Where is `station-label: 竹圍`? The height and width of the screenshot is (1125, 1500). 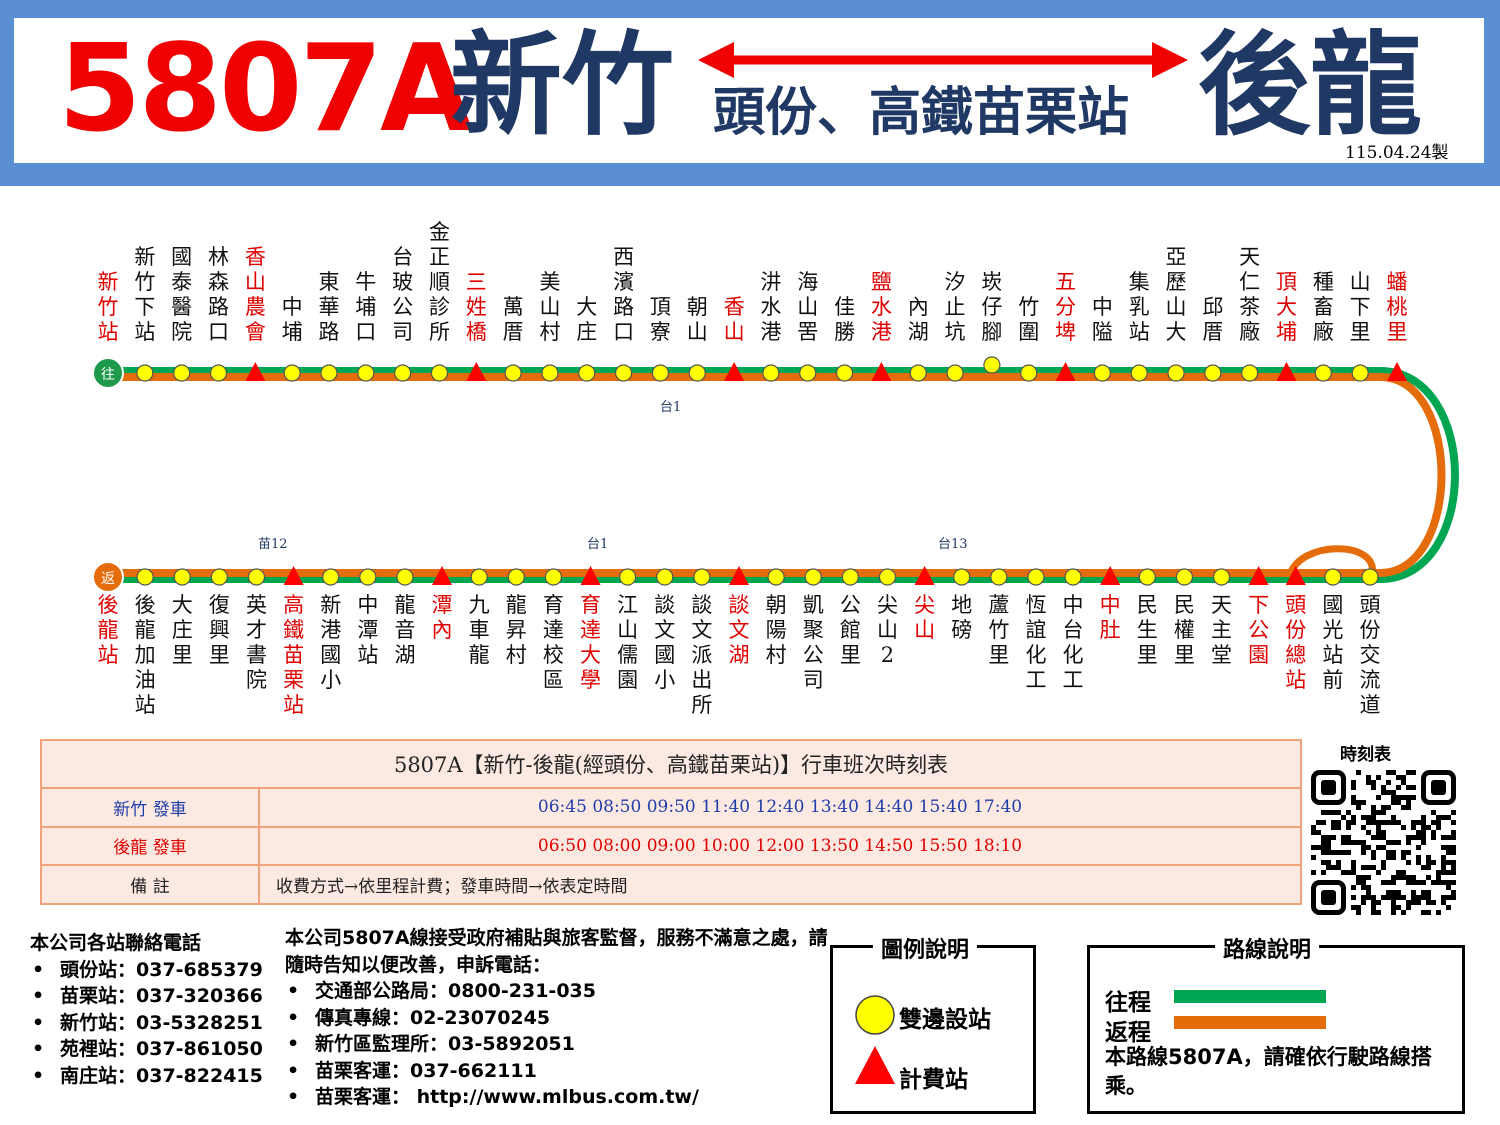 station-label: 竹圍 is located at coordinates (1029, 319).